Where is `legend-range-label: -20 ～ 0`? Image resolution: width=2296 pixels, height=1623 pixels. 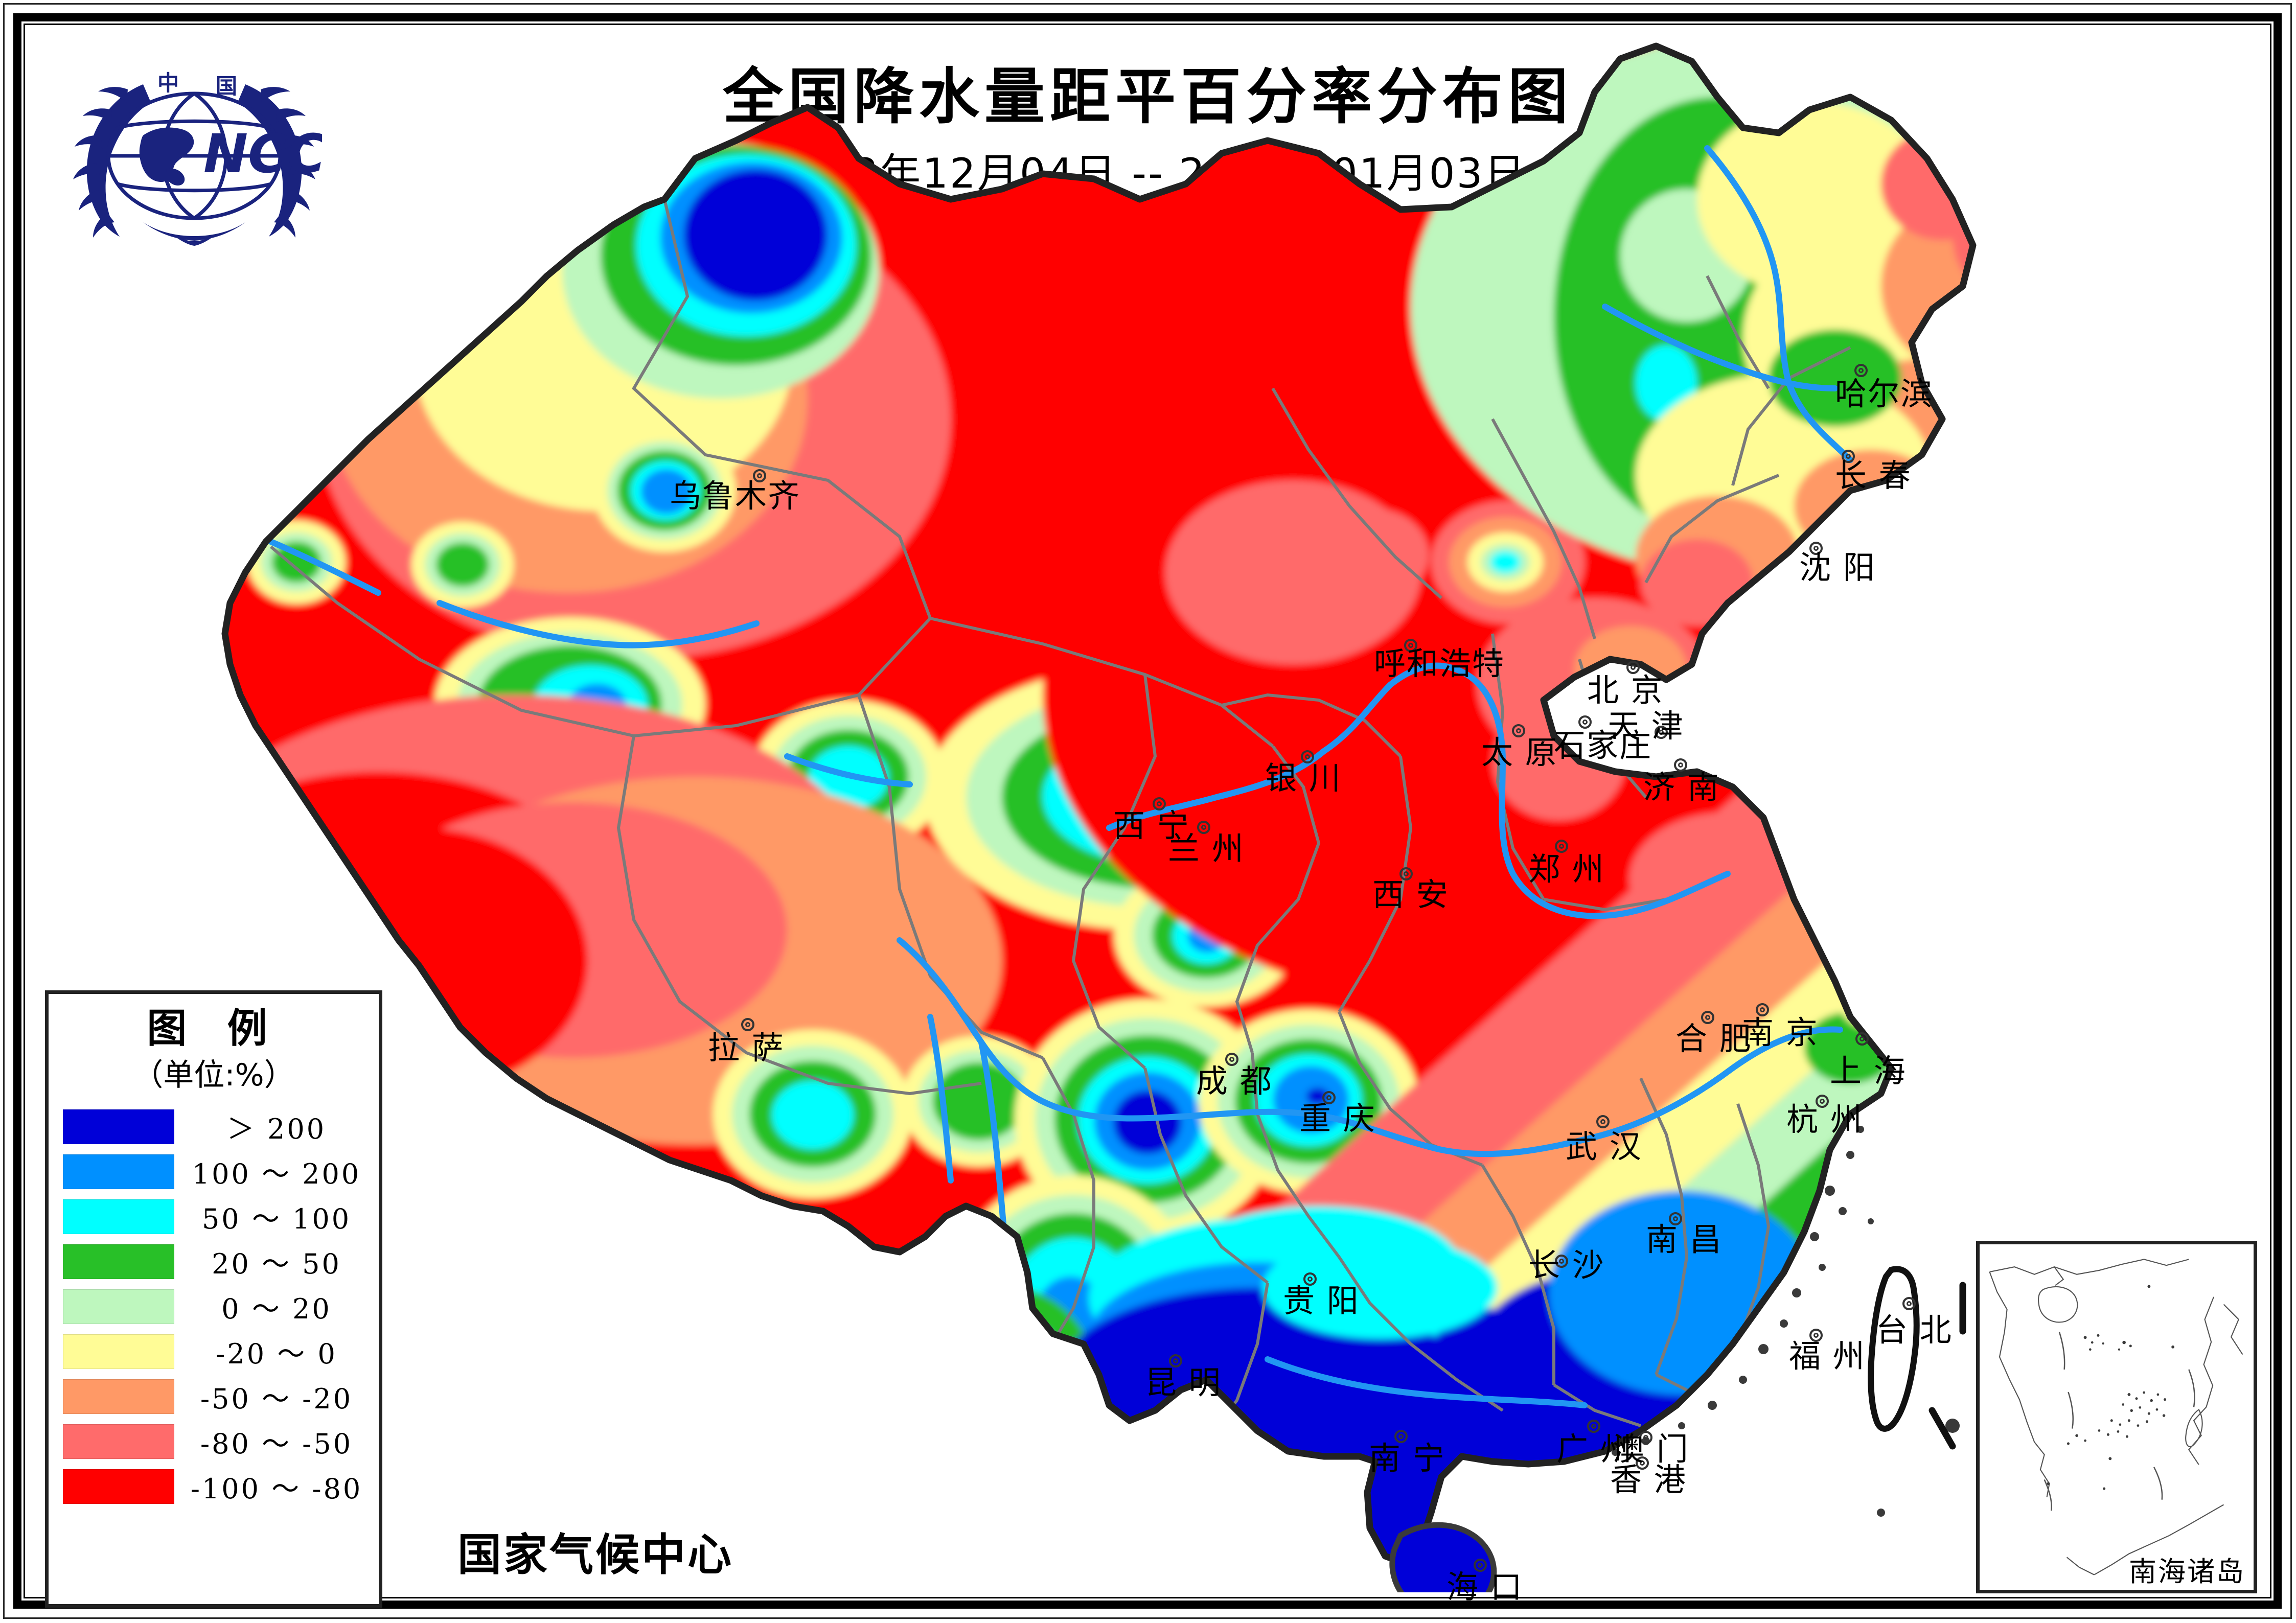
legend-range-label: -20 ～ 0 is located at coordinates (277, 1354).